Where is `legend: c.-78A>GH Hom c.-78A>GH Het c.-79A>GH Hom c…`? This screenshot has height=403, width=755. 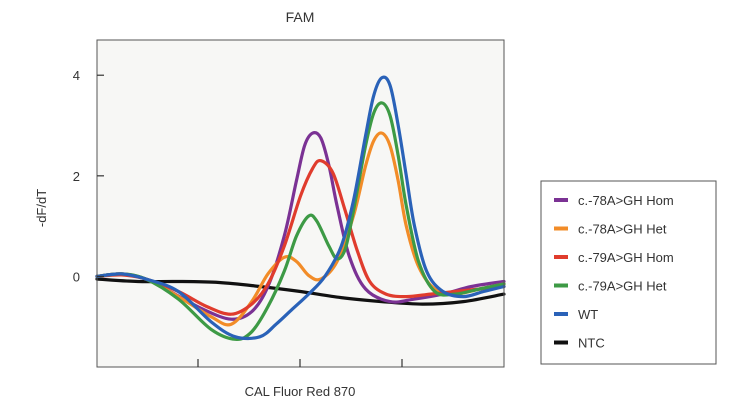
legend: c.-78A>GH Hom c.-78A>GH Het c.-79A>GH Hom c… is located at coordinates (628, 272).